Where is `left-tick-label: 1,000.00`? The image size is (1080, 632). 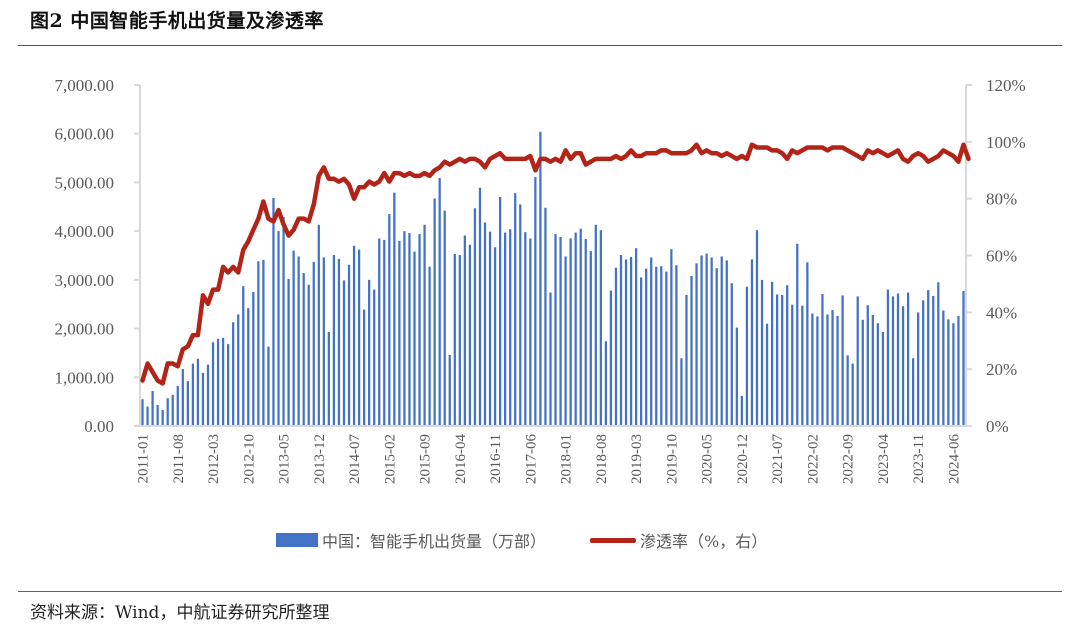
left-tick-label: 1,000.00 is located at coordinates (85, 377).